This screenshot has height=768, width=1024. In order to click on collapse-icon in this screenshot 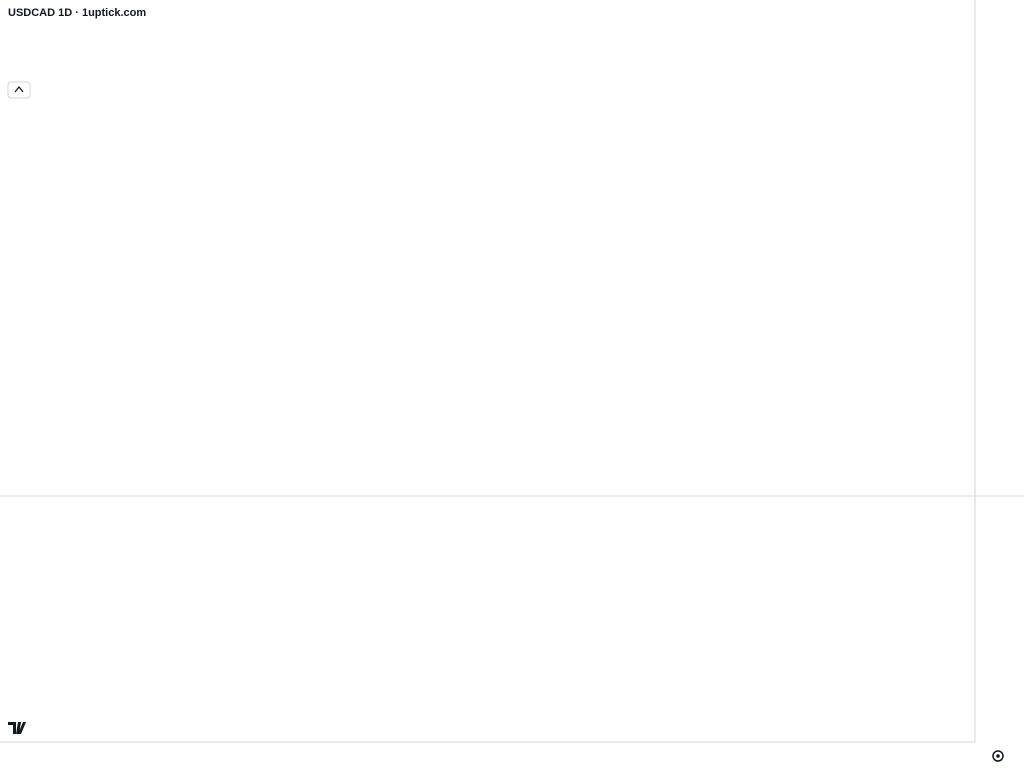, I will do `click(19, 89)`.